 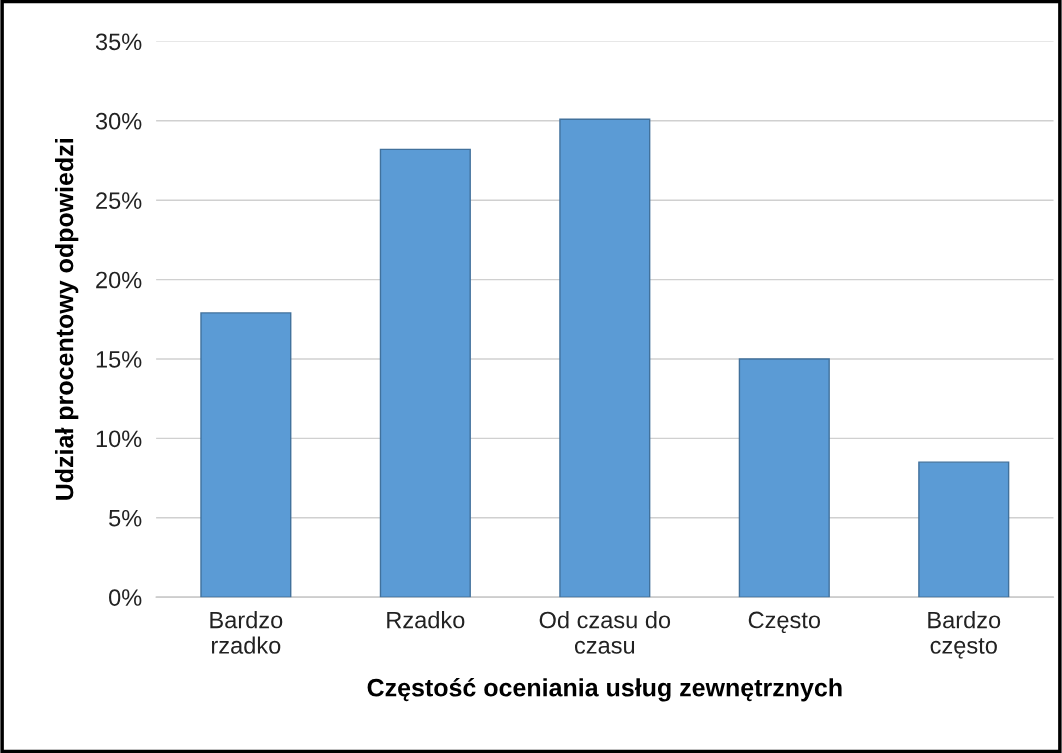 I want to click on y-tick-label: 25%, so click(x=119, y=200).